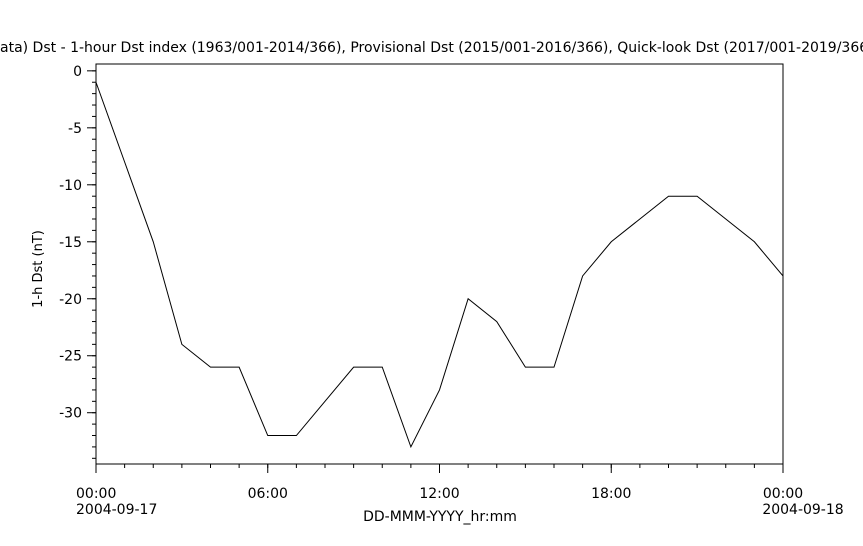 Image resolution: width=863 pixels, height=546 pixels. What do you see at coordinates (116, 510) in the screenshot?
I see `x-tick-date: 2004-09-17` at bounding box center [116, 510].